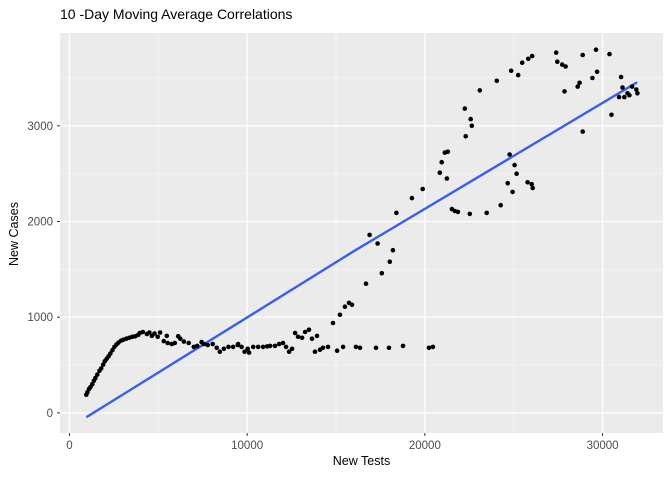  Describe the element at coordinates (361, 461) in the screenshot. I see `x-axis-title: New Tests` at that location.